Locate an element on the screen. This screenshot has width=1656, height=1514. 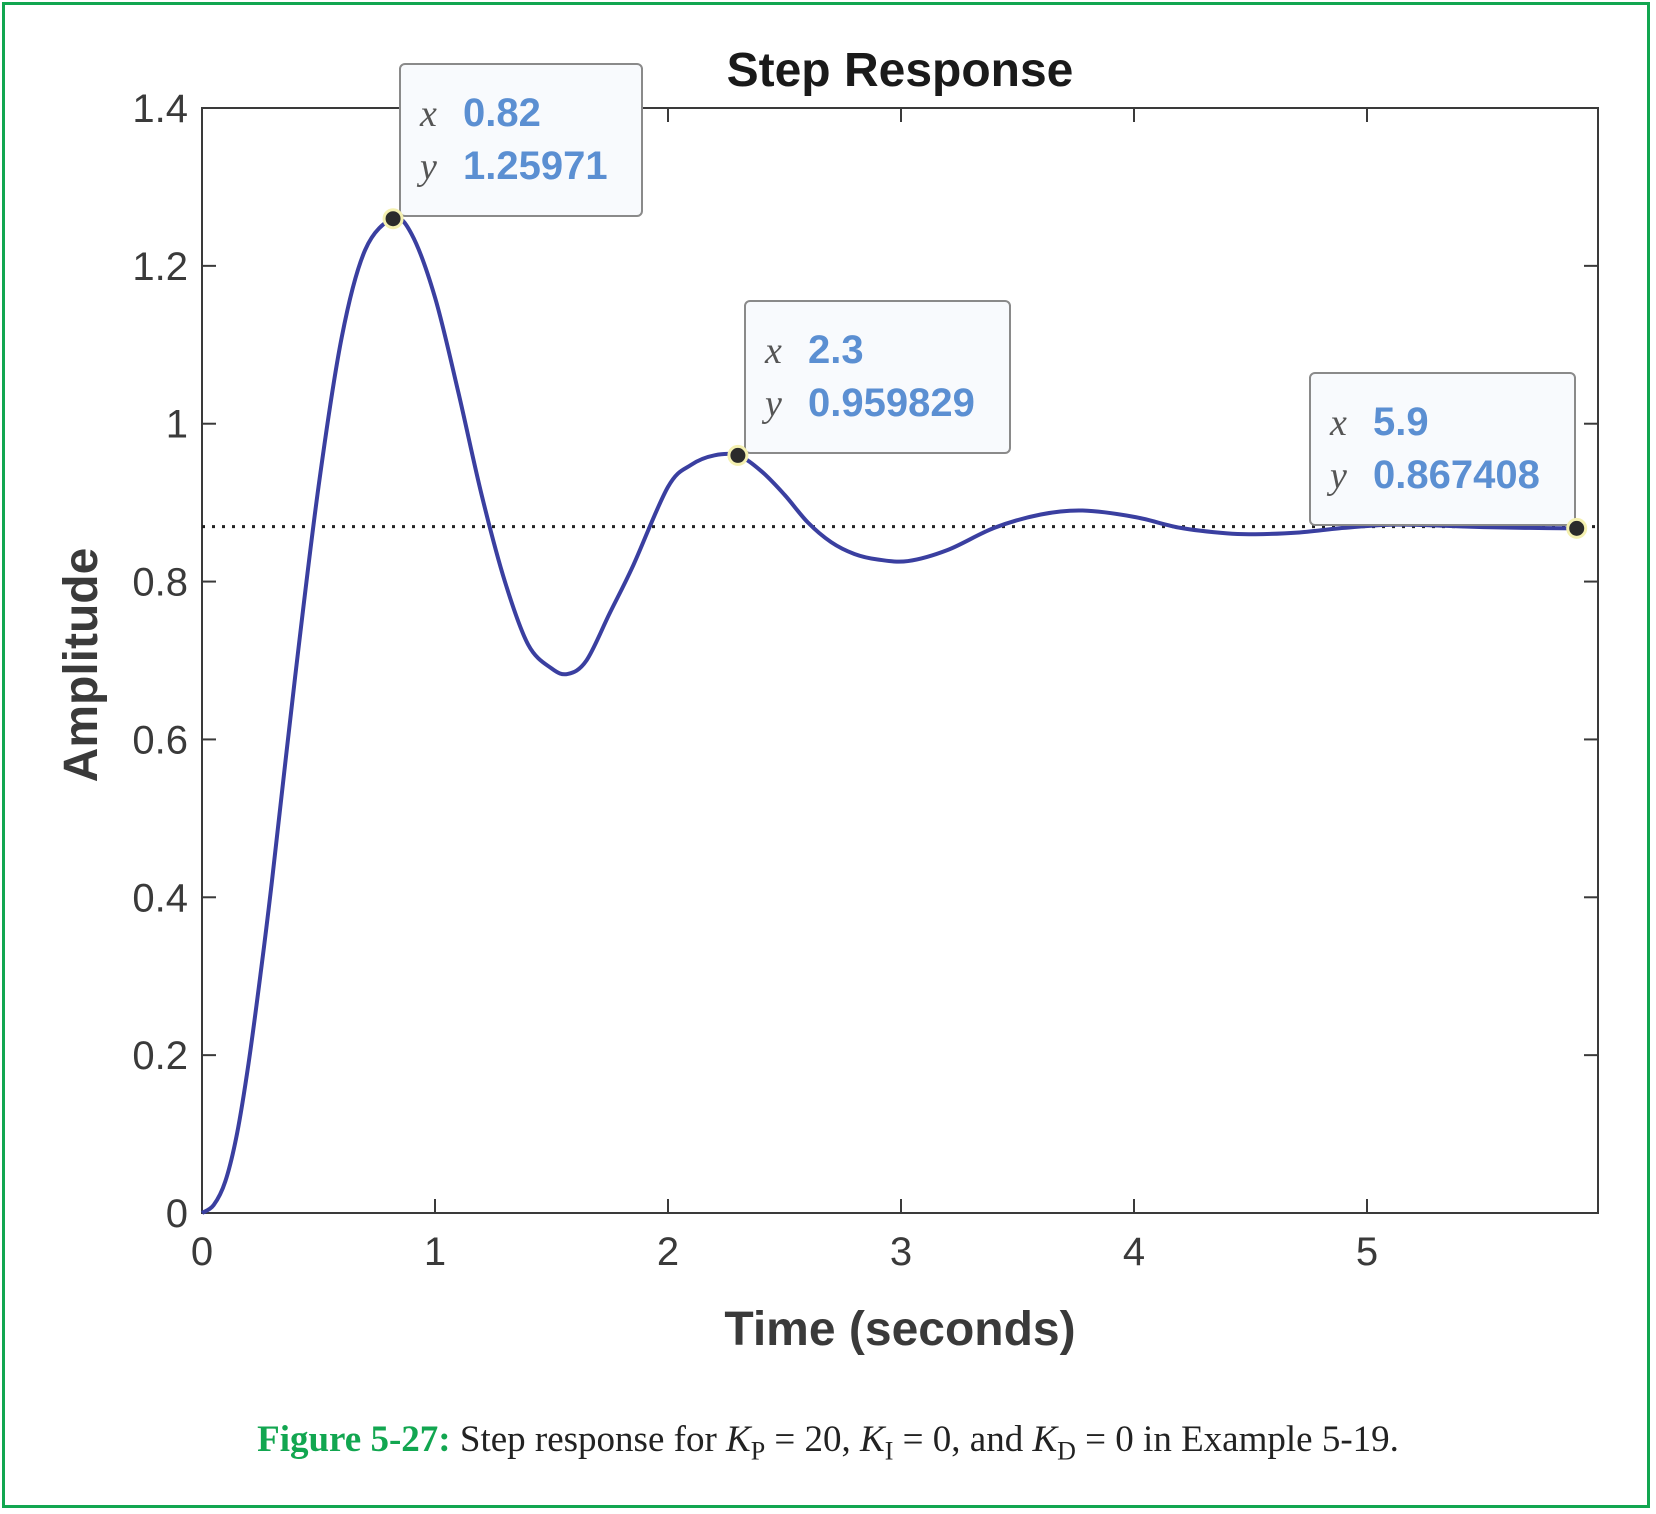
datatip-x-value: 0.82 is located at coordinates (502, 113).